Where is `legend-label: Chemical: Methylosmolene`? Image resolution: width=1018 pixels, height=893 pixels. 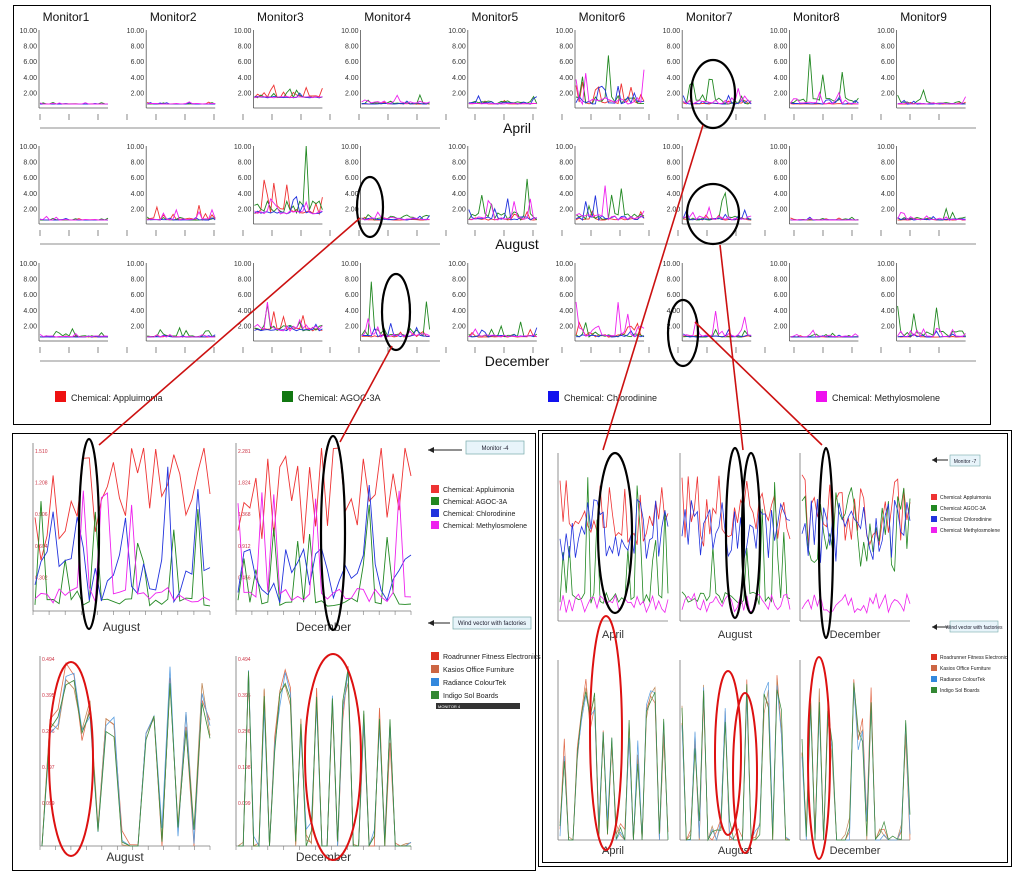
legend-label: Chemical: Methylosmolene is located at coordinates (886, 398).